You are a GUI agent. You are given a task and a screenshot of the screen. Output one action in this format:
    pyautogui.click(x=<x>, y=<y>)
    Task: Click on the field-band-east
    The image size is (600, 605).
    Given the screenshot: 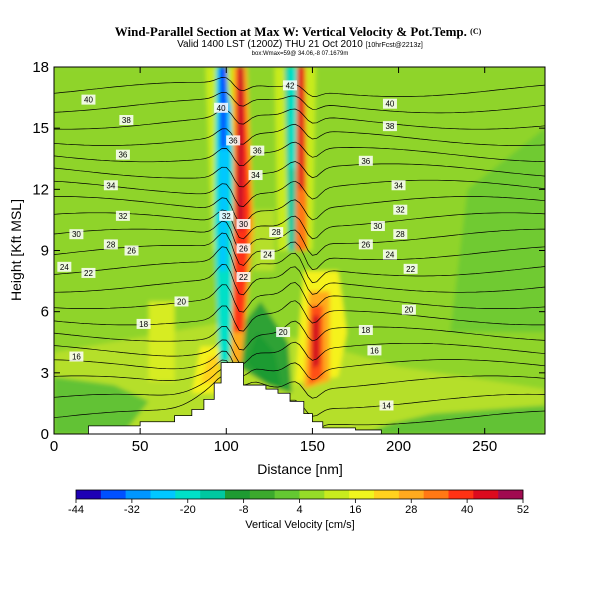 What is the action you would take?
    pyautogui.click(x=497, y=230)
    